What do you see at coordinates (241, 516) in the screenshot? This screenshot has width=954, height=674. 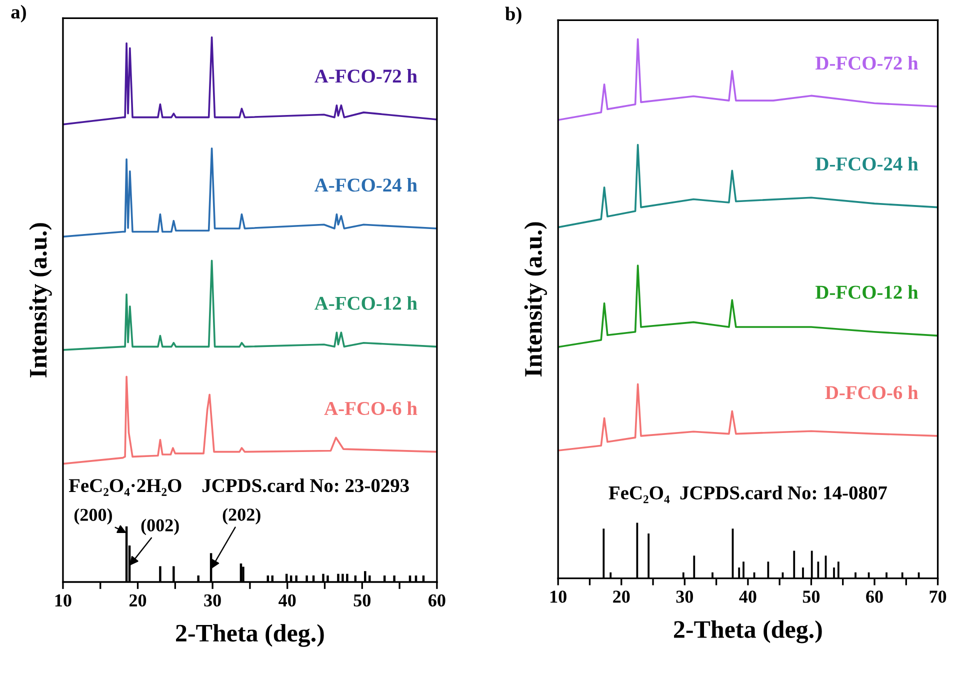 I see `annotation: (202)` at bounding box center [241, 516].